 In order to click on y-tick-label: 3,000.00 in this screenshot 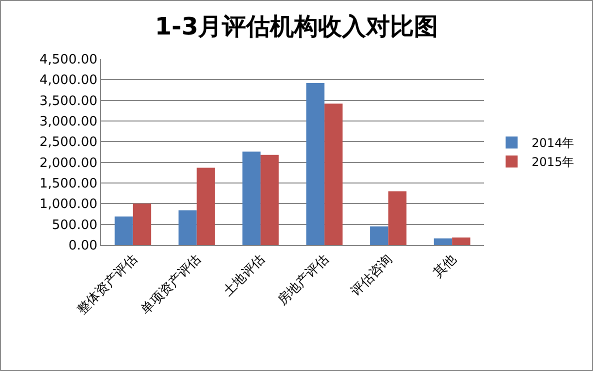, I will do `click(69, 122)`.